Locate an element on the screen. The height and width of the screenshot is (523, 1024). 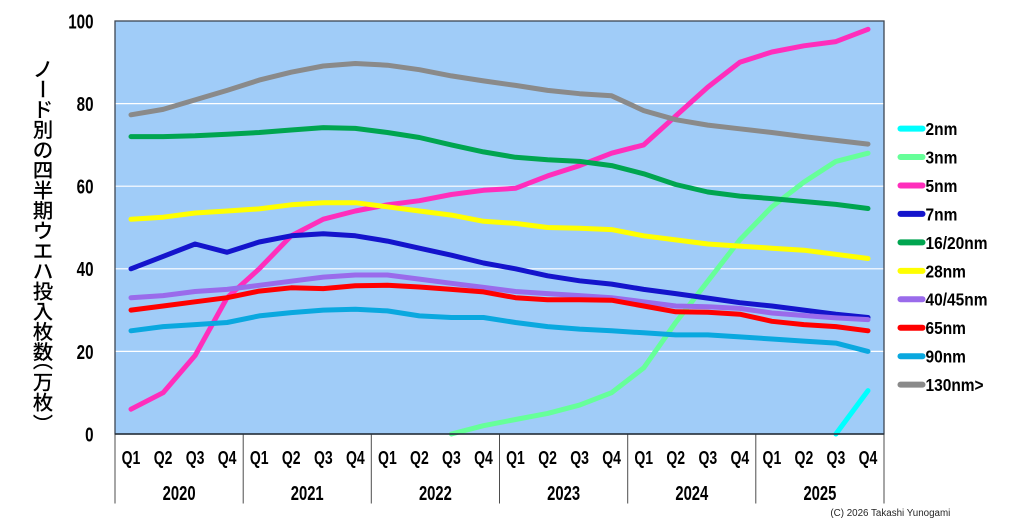
svg-text: 130nm> is located at coordinates (955, 385).